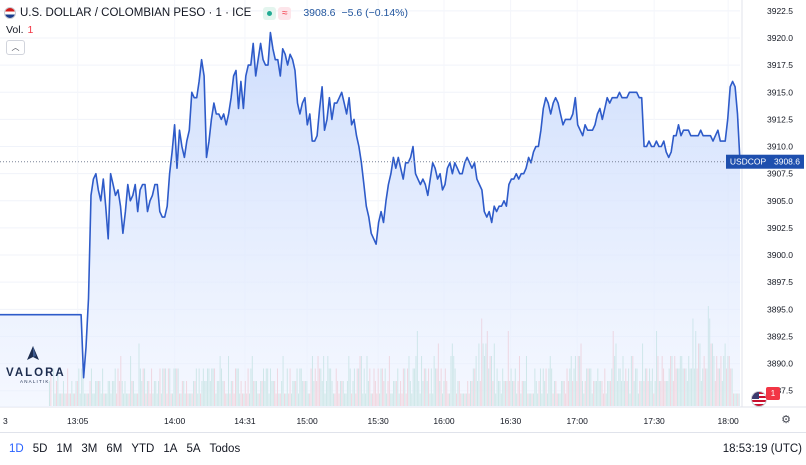 This screenshot has height=465, width=806. I want to click on symbol-title: U.S. DOLLAR / COLOMBIAN PESO · 1 · ICE, so click(136, 13).